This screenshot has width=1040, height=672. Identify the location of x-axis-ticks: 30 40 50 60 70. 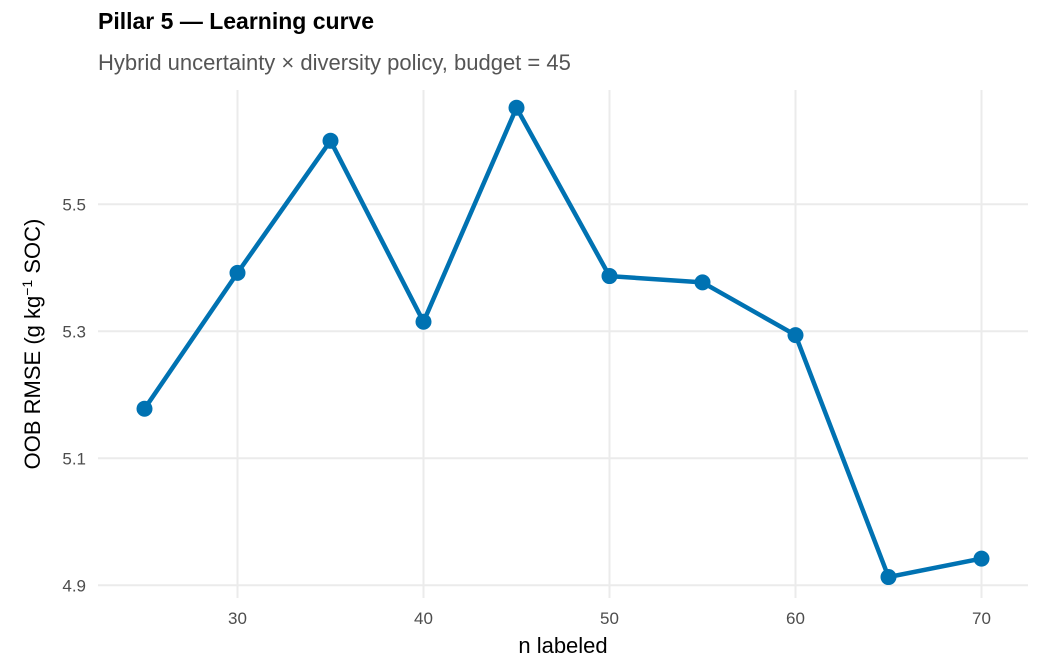
(609, 618).